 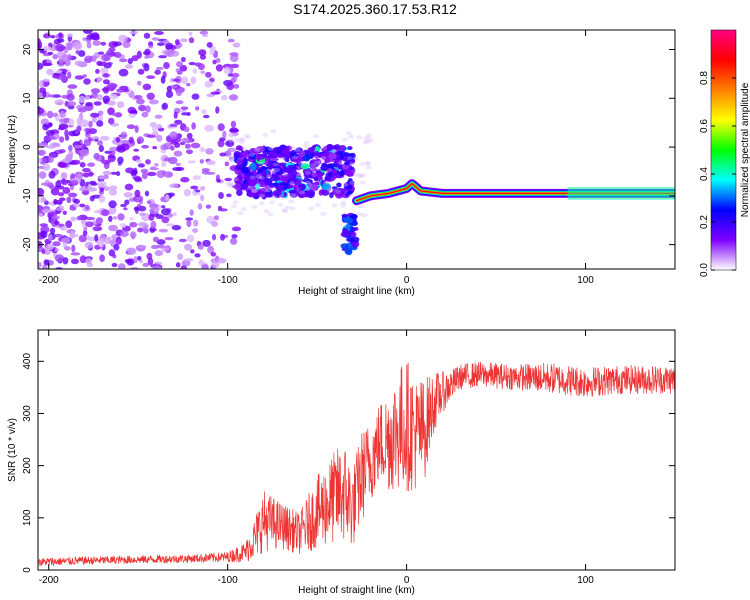 I want to click on heatmap-track, so click(x=513, y=192).